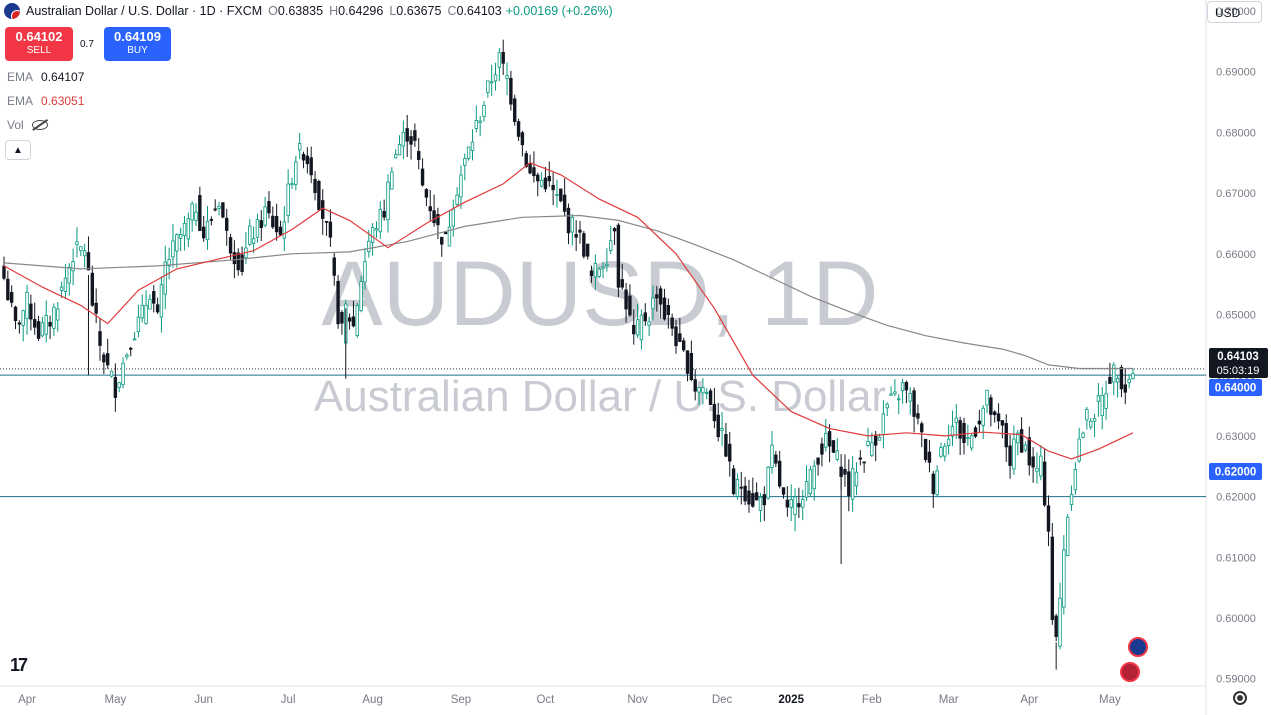 The image size is (1271, 715). What do you see at coordinates (18, 150) in the screenshot?
I see `collapse-legend-button: ▲` at bounding box center [18, 150].